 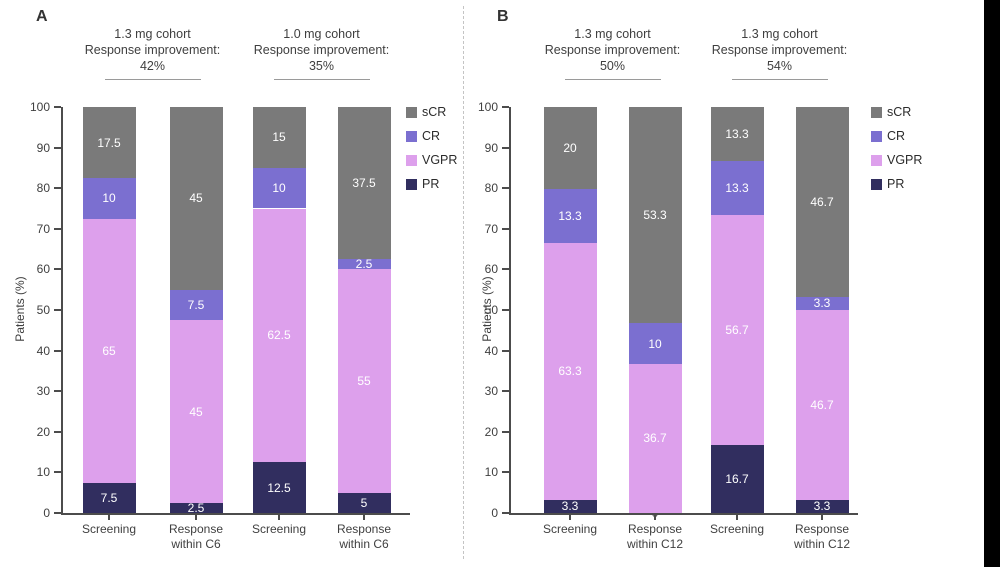 I want to click on bar-segment-value: 12.5, so click(x=279, y=487).